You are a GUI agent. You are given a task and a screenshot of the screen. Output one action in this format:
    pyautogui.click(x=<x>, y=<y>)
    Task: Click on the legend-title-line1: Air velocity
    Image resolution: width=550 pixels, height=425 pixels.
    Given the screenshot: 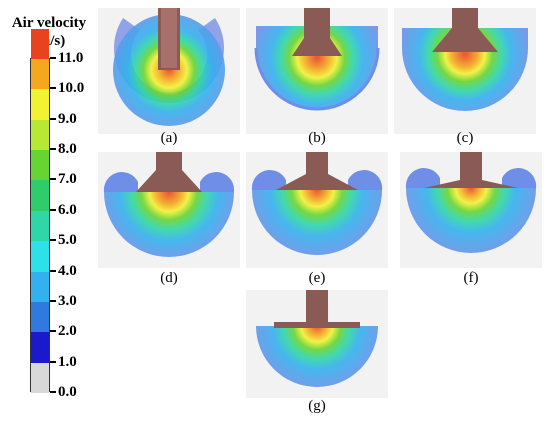 What is the action you would take?
    pyautogui.click(x=49, y=23)
    